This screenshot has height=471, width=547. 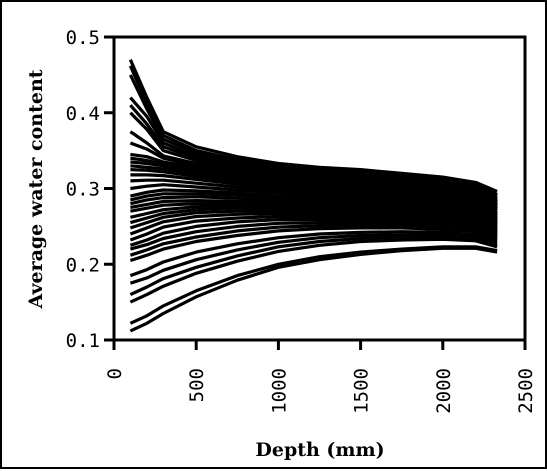 What do you see at coordinates (197, 385) in the screenshot?
I see `x-tick-label-1: 500` at bounding box center [197, 385].